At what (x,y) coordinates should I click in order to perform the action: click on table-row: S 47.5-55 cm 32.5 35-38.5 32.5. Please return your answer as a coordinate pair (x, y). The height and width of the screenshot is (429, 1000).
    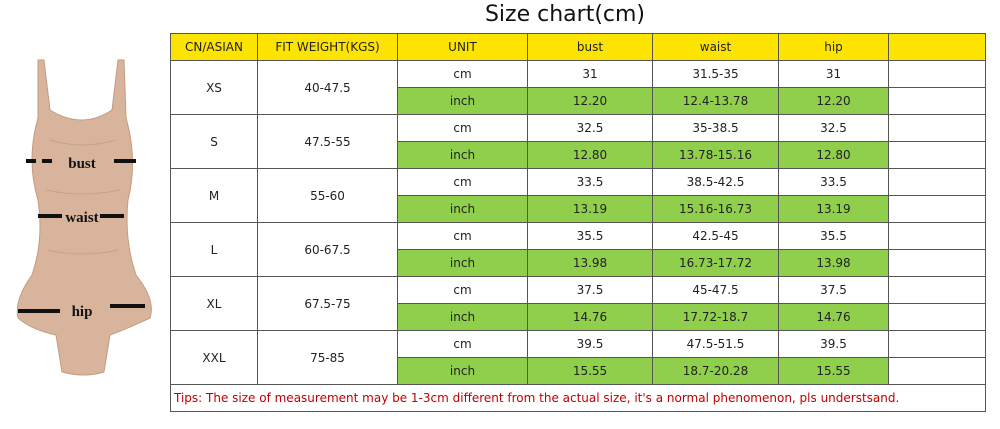
    Looking at the image, I should click on (578, 141).